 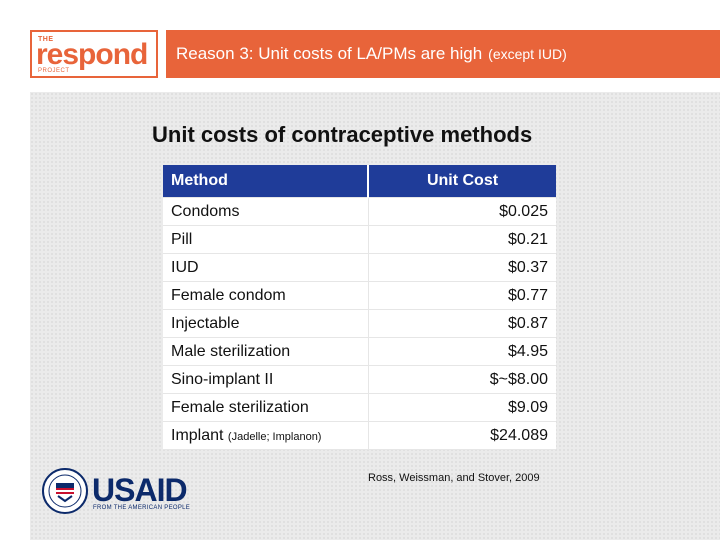 What do you see at coordinates (462, 407) in the screenshot?
I see `unit-cost-cell: $9.09` at bounding box center [462, 407].